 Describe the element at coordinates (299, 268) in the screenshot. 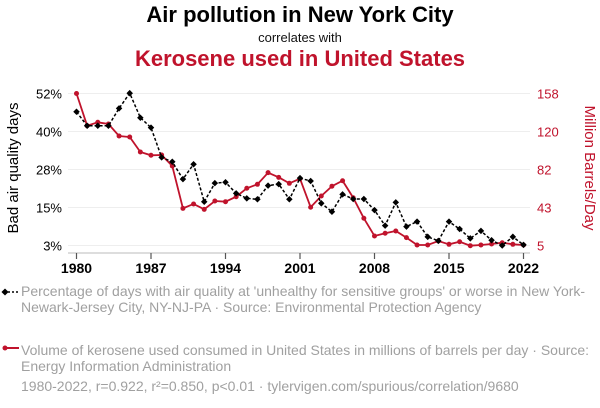

I see `x-tick-label: 2001` at that location.